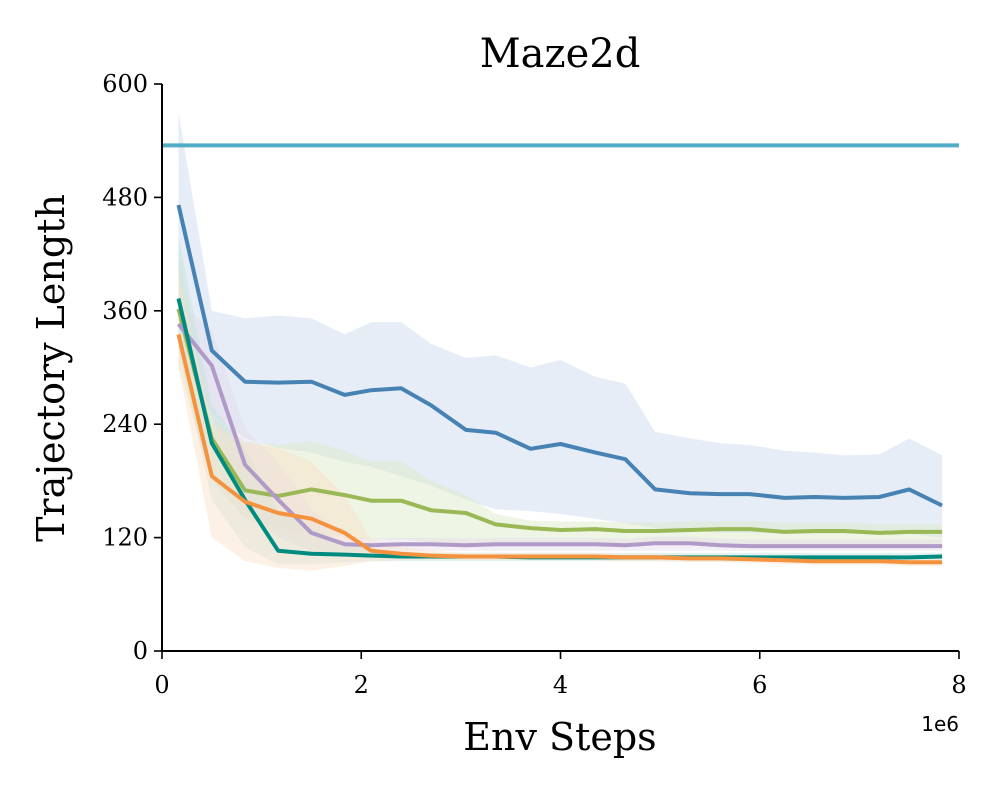 Image resolution: width=997 pixels, height=797 pixels. What do you see at coordinates (132, 367) in the screenshot?
I see `y-ticks: 0 120 240 360 480 600` at bounding box center [132, 367].